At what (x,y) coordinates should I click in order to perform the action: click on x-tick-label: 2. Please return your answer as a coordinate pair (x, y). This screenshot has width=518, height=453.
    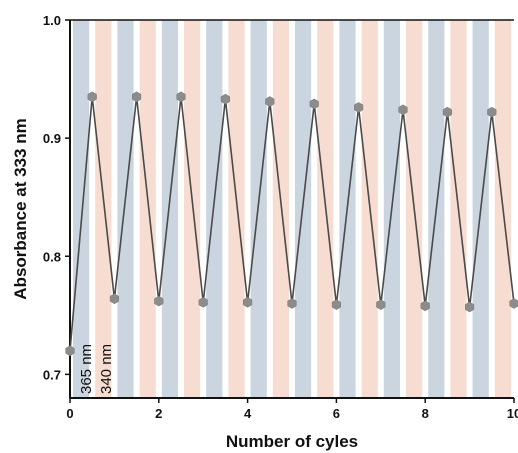
    Looking at the image, I should click on (158, 413).